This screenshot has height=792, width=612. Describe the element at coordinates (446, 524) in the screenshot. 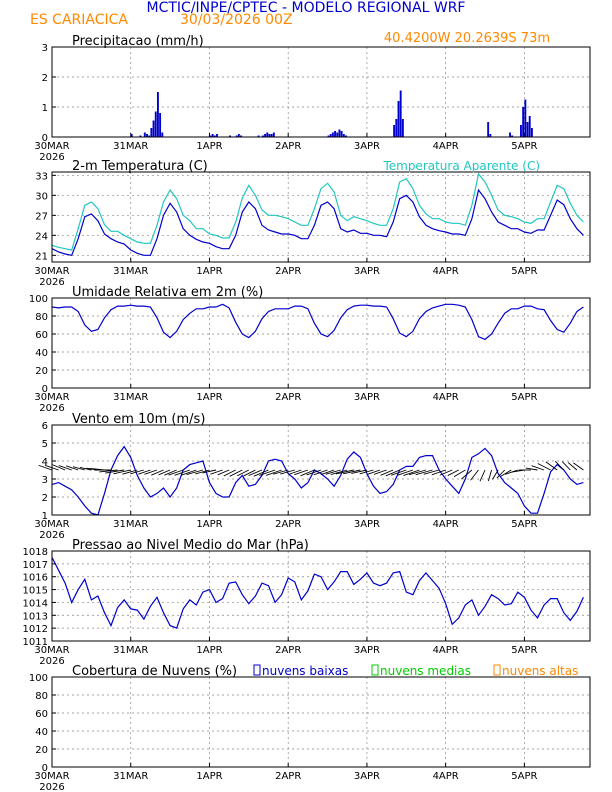

I see `wind-x-tick-label: 4APR` at that location.